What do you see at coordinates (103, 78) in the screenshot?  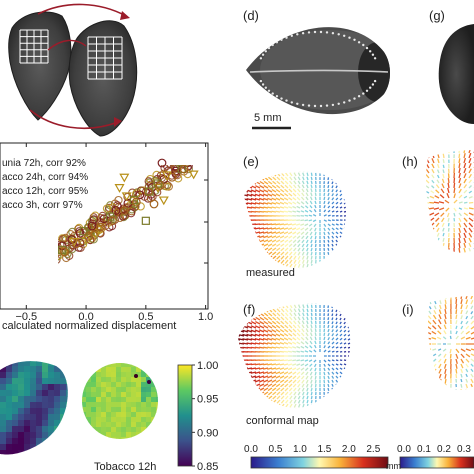 I see `right-leaf` at bounding box center [103, 78].